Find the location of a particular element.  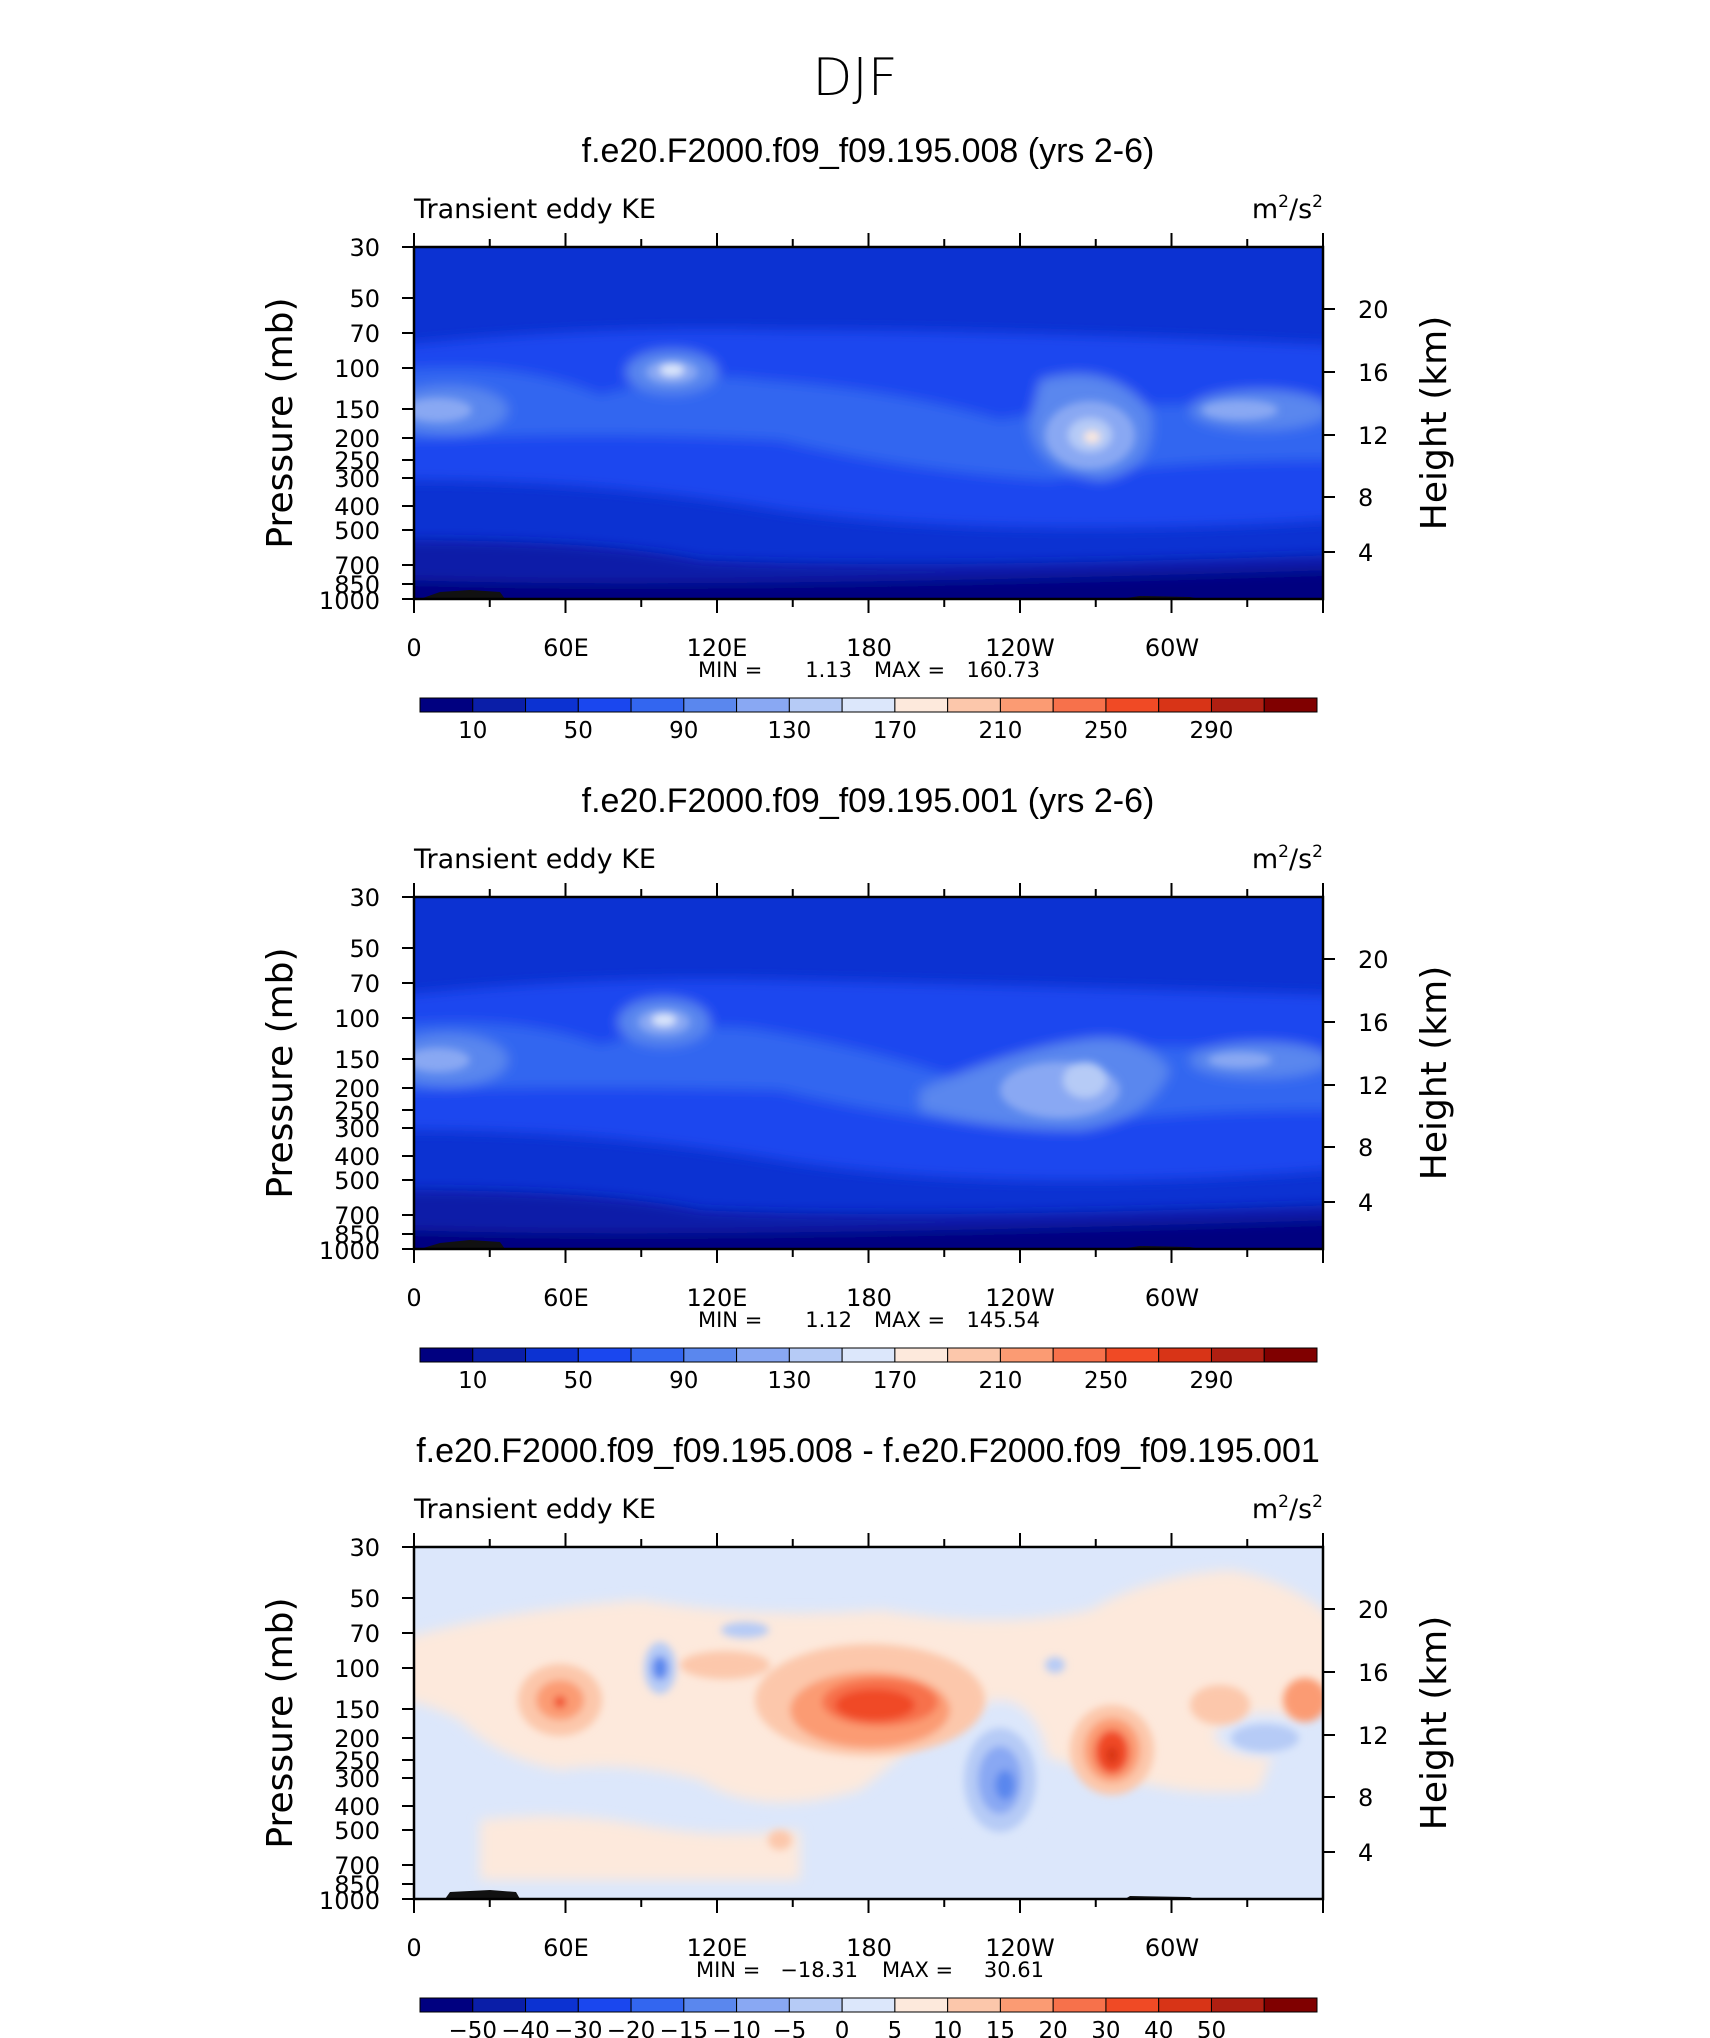

y2-tick-label: 16 is located at coordinates (1373, 1023).